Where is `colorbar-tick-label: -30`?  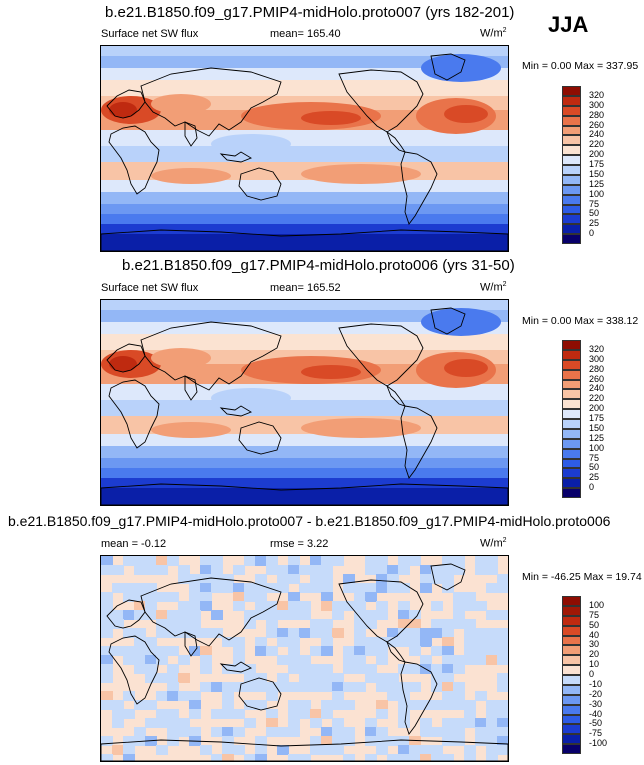 colorbar-tick-label: -30 is located at coordinates (596, 703).